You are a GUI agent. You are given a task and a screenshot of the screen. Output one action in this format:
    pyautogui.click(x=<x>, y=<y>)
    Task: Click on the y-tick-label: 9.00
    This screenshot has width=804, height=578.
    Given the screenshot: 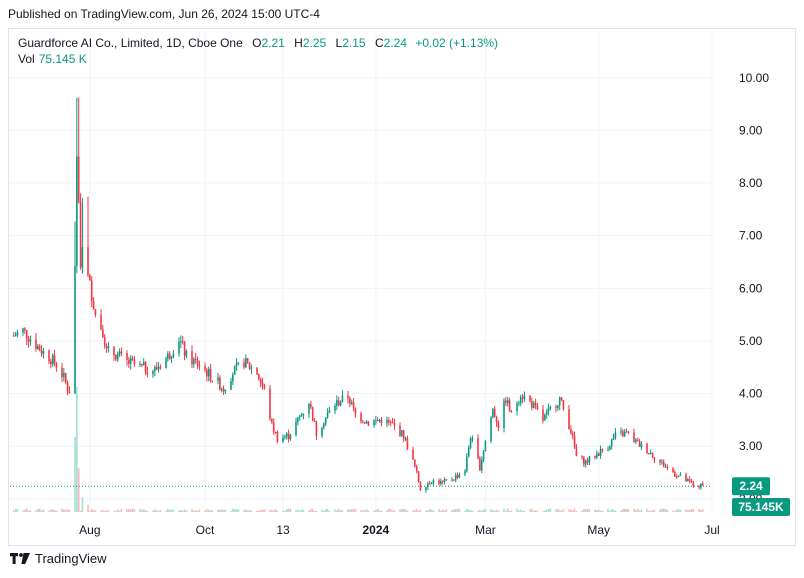 What is the action you would take?
    pyautogui.click(x=751, y=130)
    